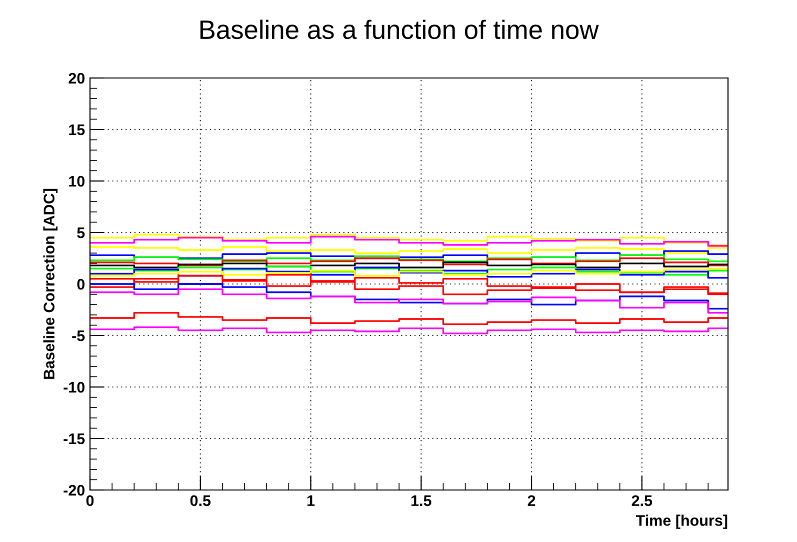 This screenshot has width=797, height=542. I want to click on y-tick-label: -15, so click(74, 439).